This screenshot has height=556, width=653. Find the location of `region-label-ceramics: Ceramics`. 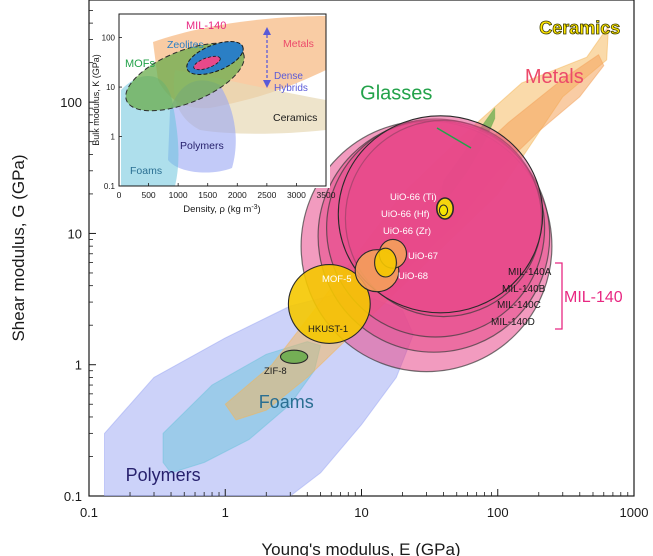

region-label-ceramics: Ceramics is located at coordinates (579, 28).